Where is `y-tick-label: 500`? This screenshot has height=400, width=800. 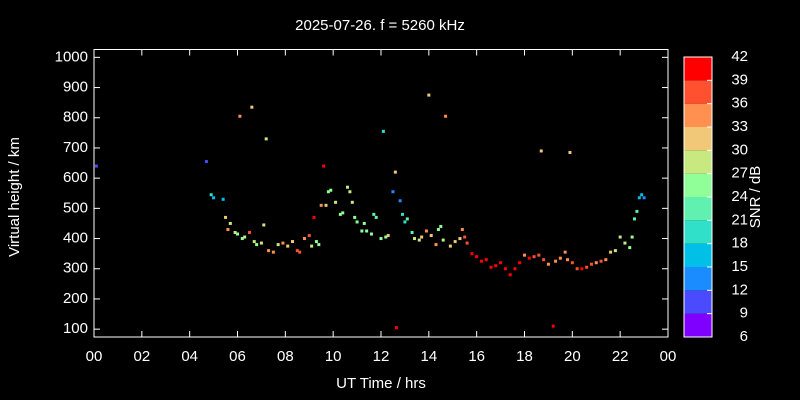
y-tick-label: 500 is located at coordinates (75, 207).